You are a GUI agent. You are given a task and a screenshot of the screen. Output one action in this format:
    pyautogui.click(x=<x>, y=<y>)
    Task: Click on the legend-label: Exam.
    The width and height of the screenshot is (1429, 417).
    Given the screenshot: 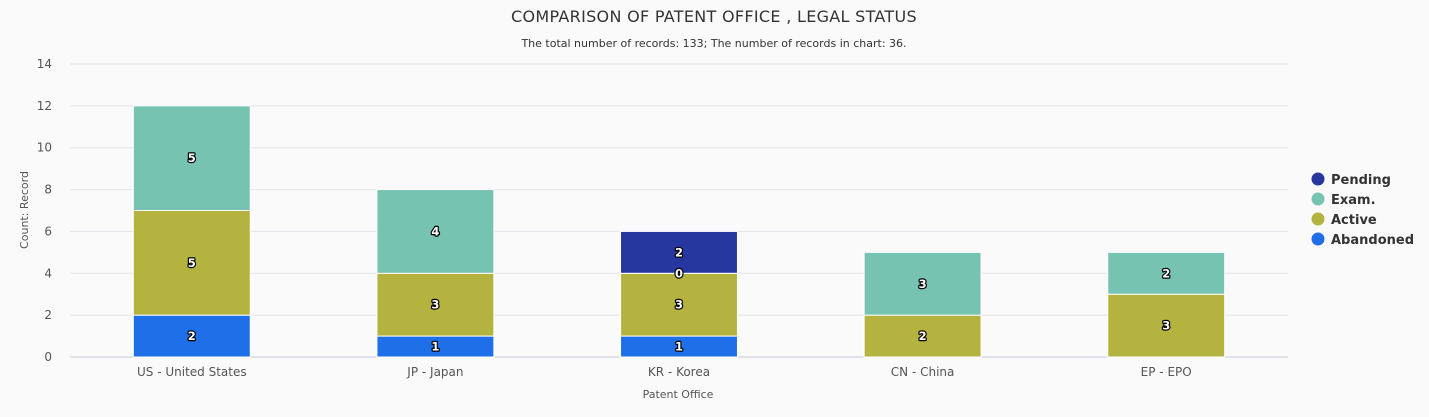 What is the action you would take?
    pyautogui.click(x=1353, y=200)
    